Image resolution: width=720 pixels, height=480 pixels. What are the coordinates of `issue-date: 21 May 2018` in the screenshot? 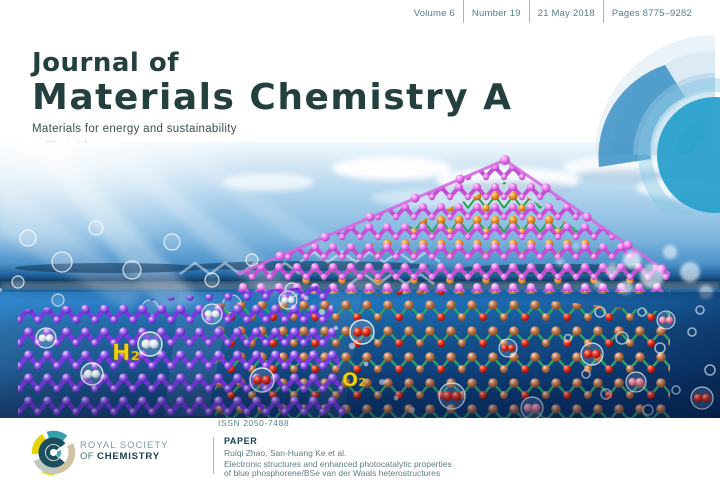 It's located at (566, 13).